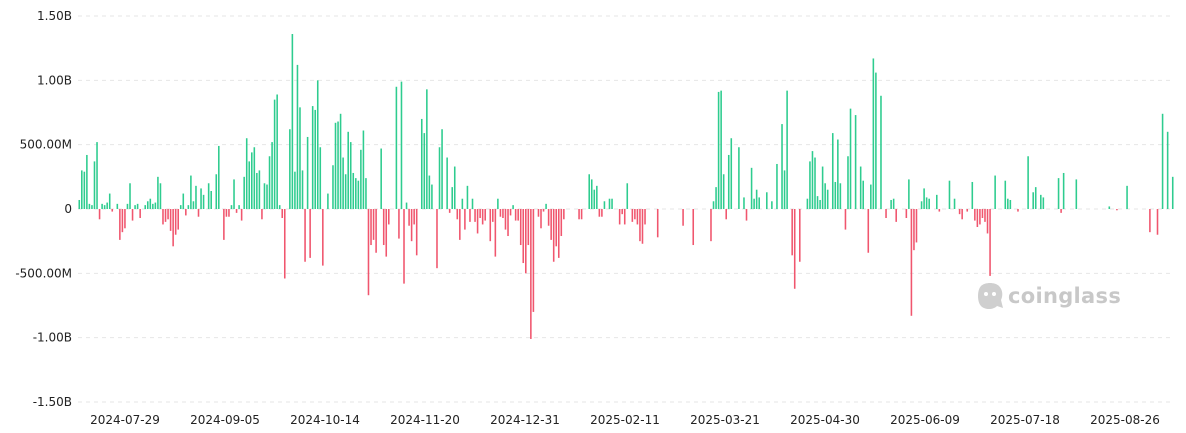 Image resolution: width=1186 pixels, height=433 pixels. What do you see at coordinates (54, 16) in the screenshot?
I see `y-tick-label: 1.50B` at bounding box center [54, 16].